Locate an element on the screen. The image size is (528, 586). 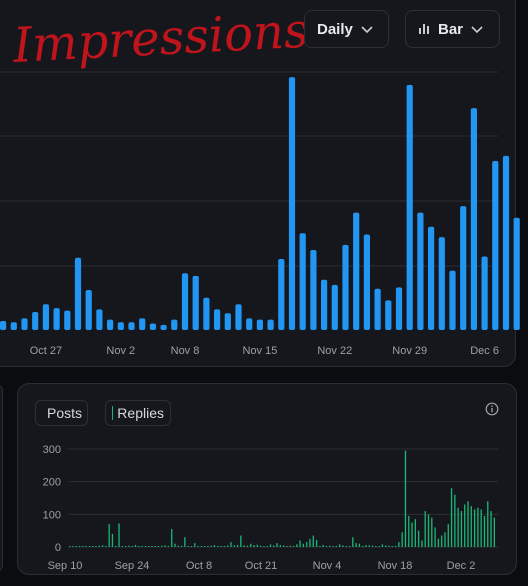
interval-dropdown-label: Daily is located at coordinates (335, 29).